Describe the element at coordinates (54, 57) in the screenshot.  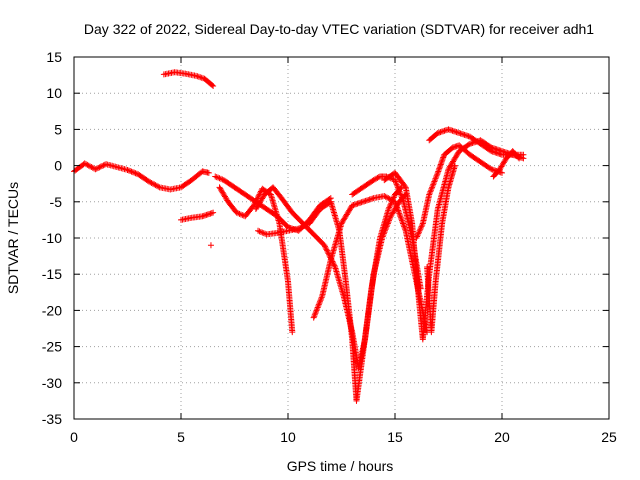
I see `y-tick-label: 15` at that location.